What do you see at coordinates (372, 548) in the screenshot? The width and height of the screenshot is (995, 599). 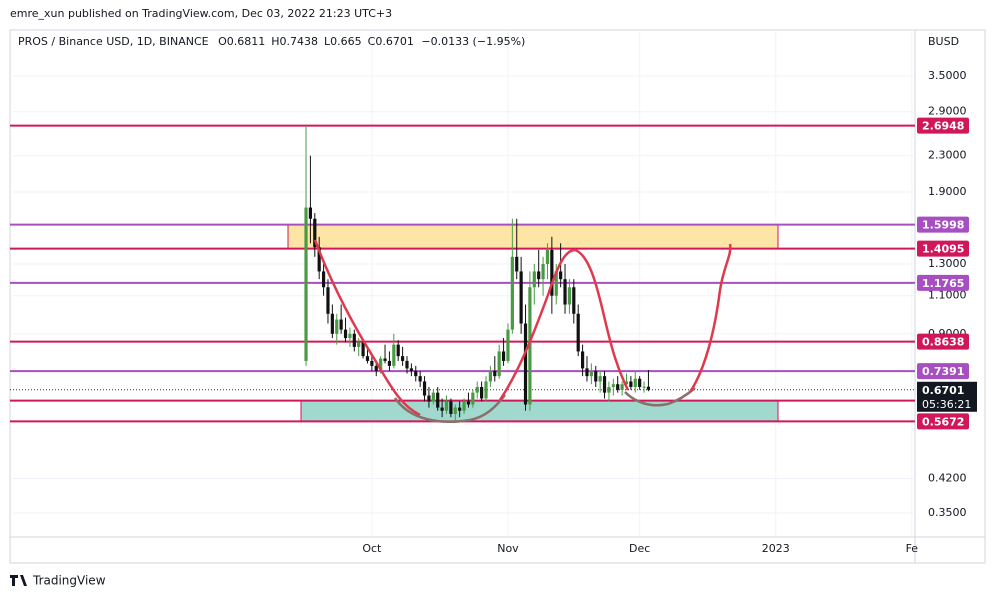 I see `x-tick-label: Oct` at bounding box center [372, 548].